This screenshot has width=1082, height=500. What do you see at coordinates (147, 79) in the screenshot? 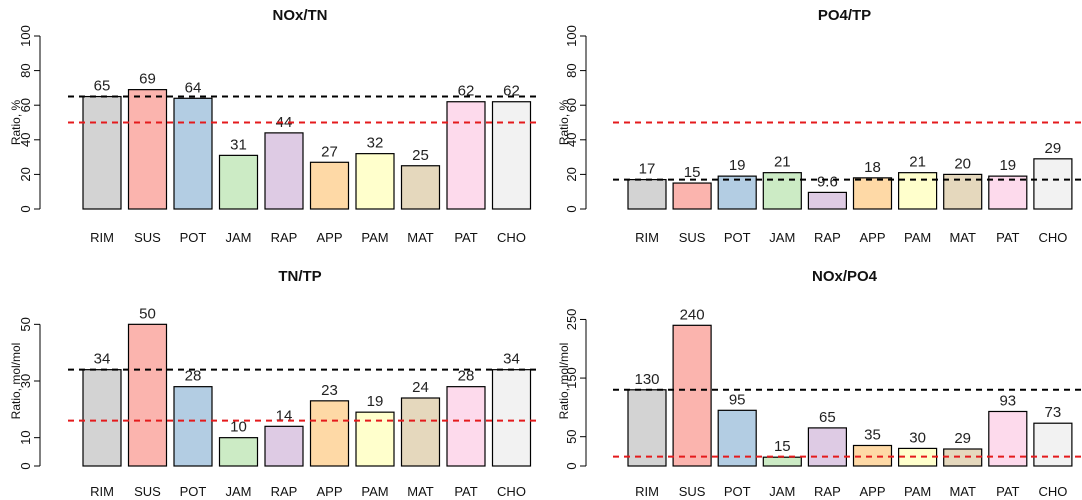
I see `value-label: 69` at bounding box center [147, 79].